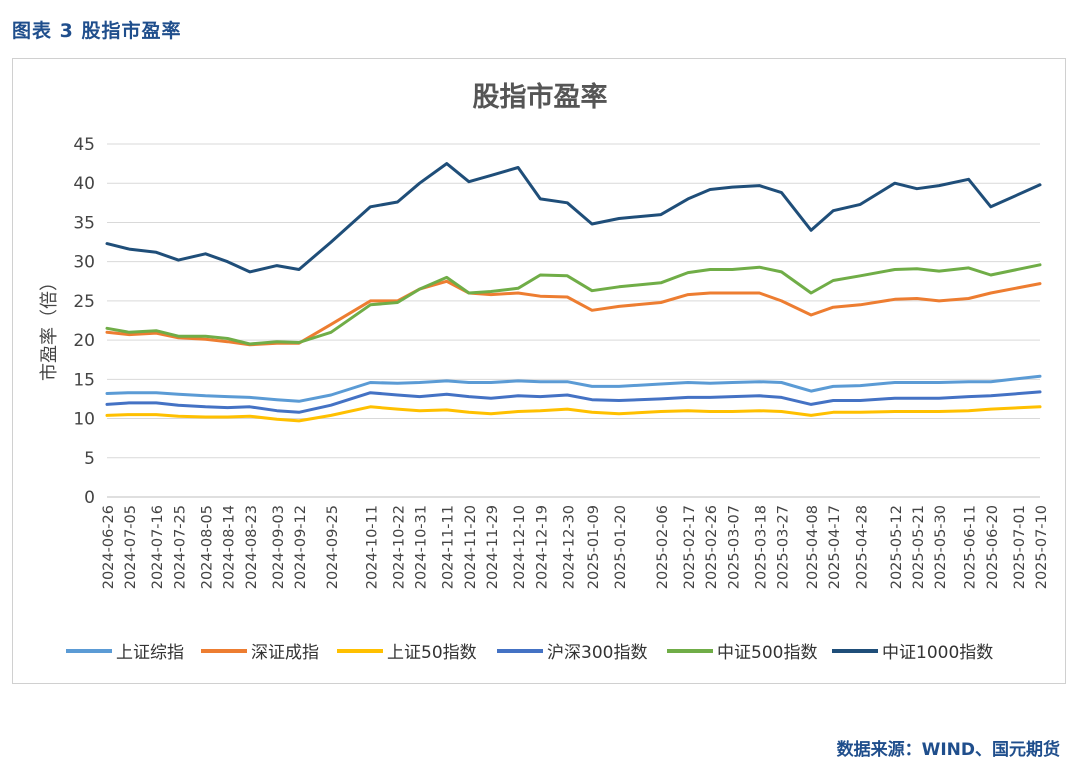 This screenshot has height=778, width=1080. I want to click on legend-label: 上证50指数, so click(432, 653).